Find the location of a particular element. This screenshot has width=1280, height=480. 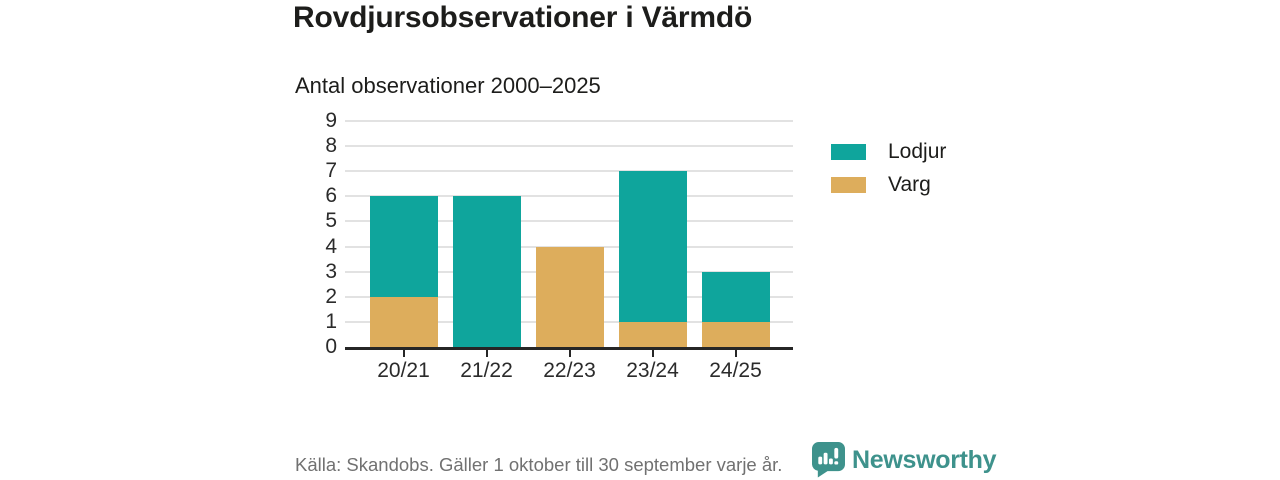

y-tick-label-1: 1 is located at coordinates (331, 321).